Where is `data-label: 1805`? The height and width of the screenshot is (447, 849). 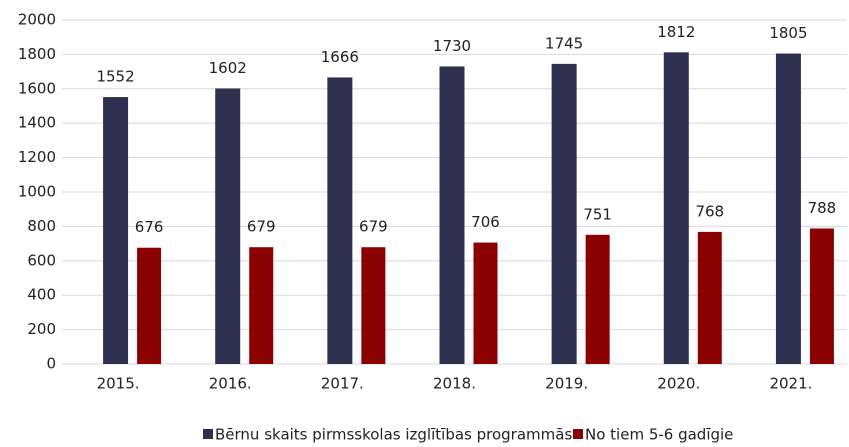 data-label: 1805 is located at coordinates (788, 33).